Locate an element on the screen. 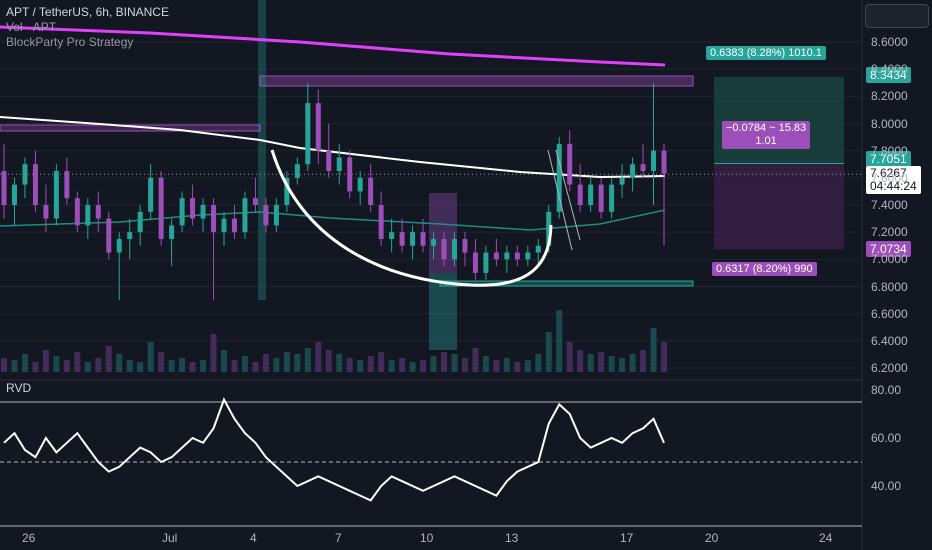  cup-drawing is located at coordinates (411, 218).